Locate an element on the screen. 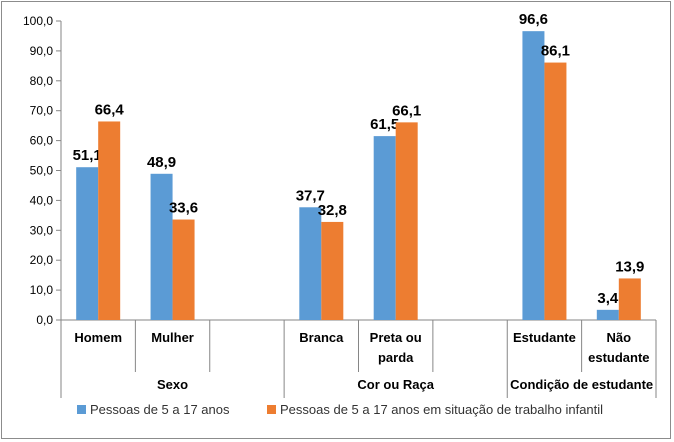 The image size is (674, 442). category-label: Não is located at coordinates (619, 337).